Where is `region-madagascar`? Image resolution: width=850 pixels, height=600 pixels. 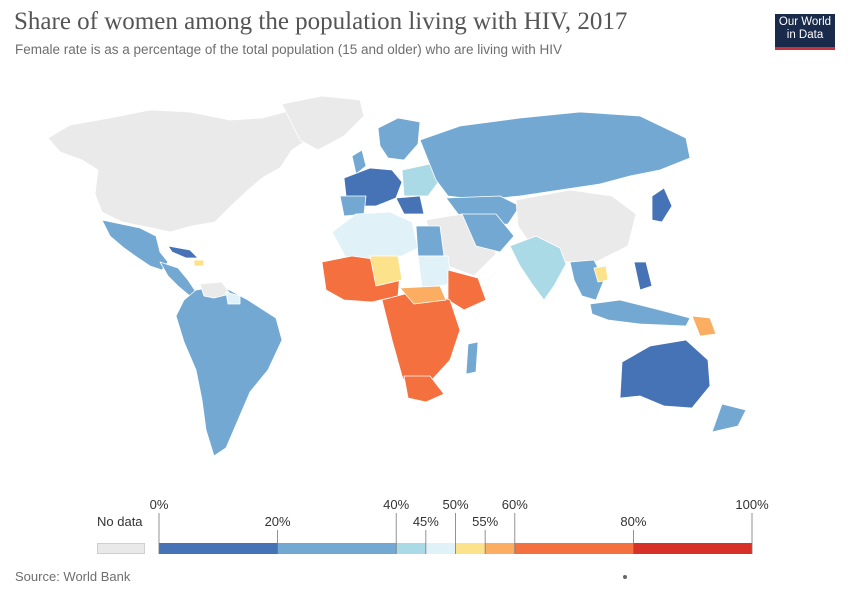 region-madagascar is located at coordinates (472, 358).